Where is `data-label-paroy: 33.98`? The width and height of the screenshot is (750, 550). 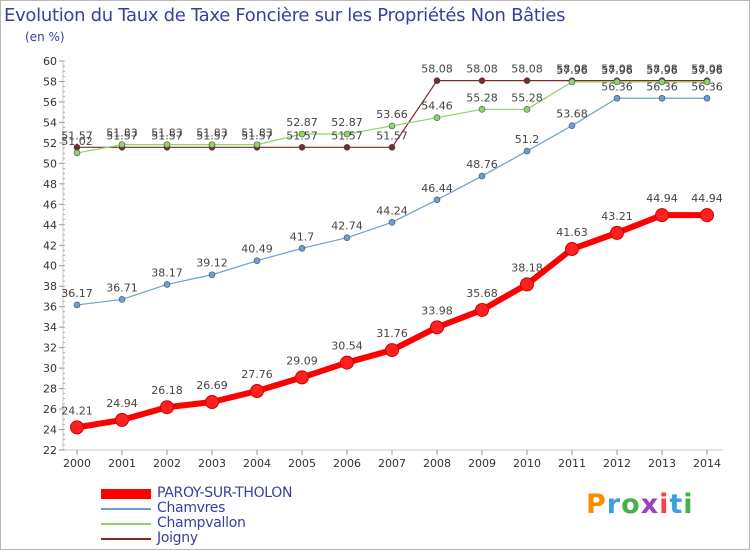
data-label-paroy: 33.98 is located at coordinates (437, 310).